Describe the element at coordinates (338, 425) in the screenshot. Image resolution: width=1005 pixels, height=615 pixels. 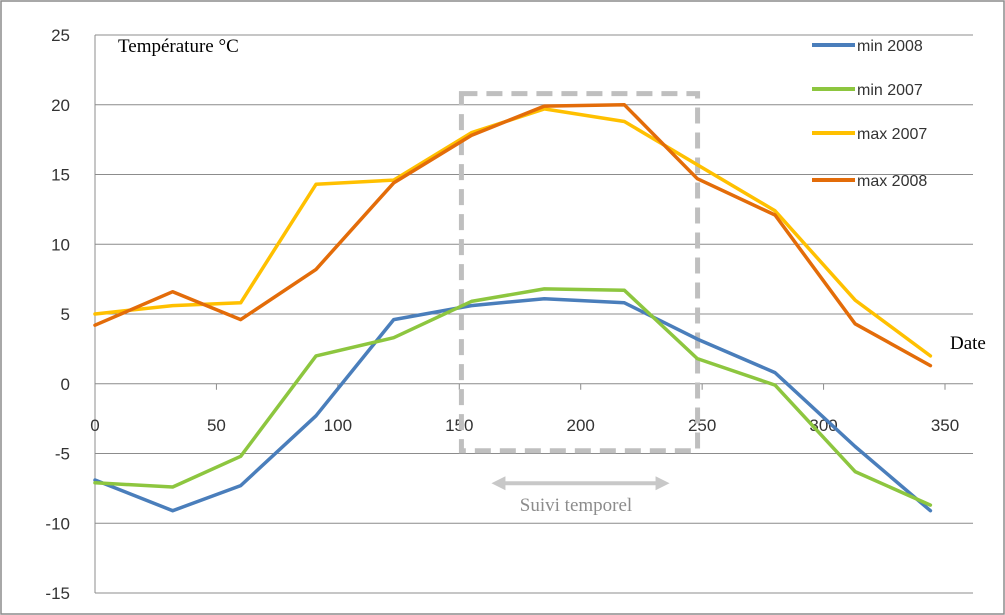
I see `x-tick-label: 100` at that location.